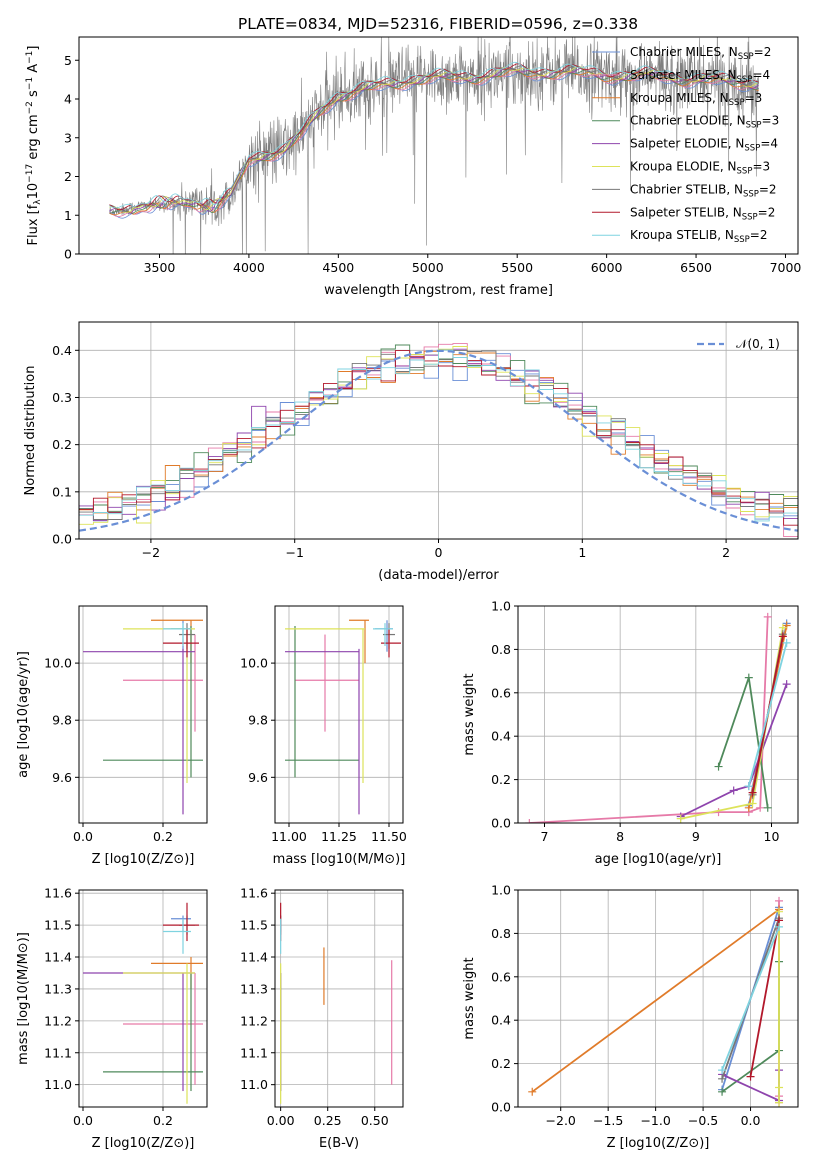 Image resolution: width=819 pixels, height=1170 pixels. I want to click on x-axis-label: E(B-V), so click(339, 1143).